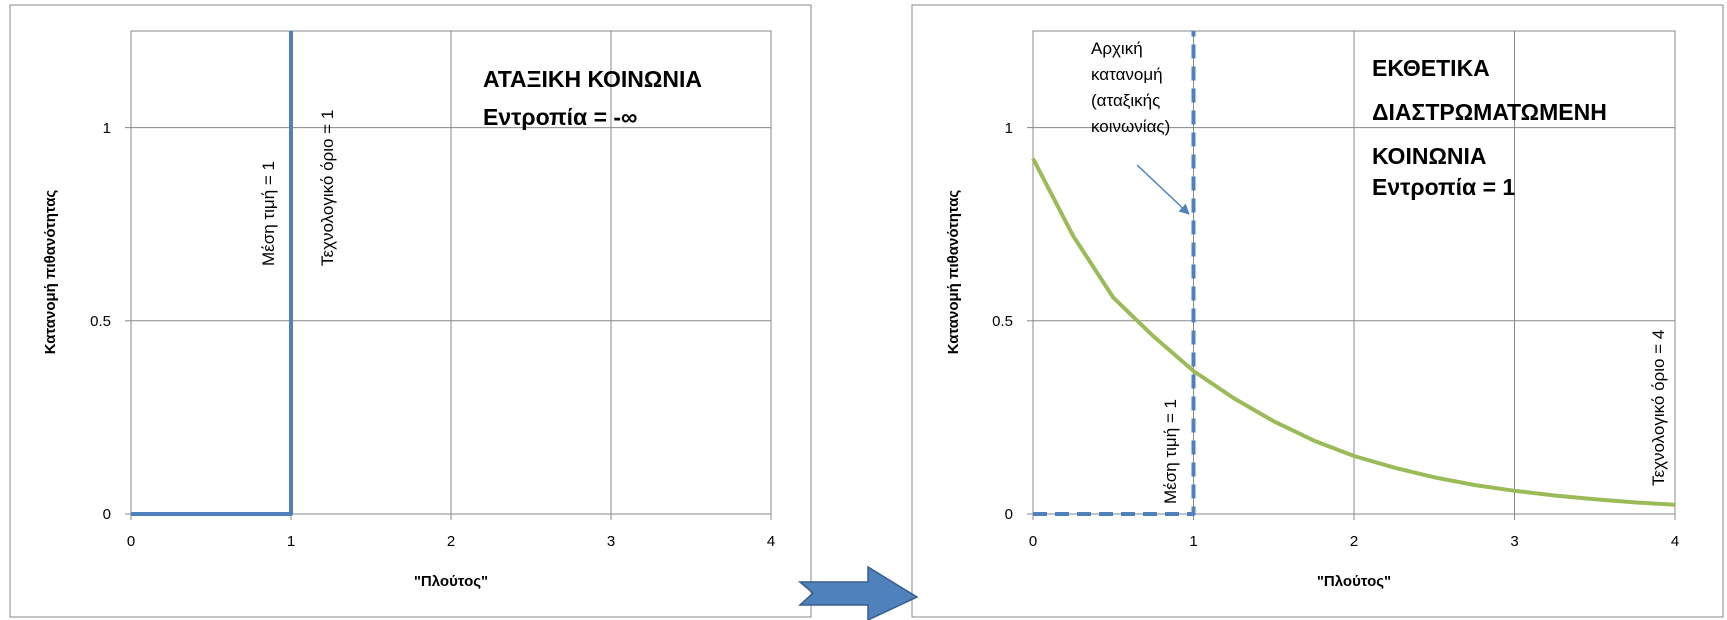 The width and height of the screenshot is (1727, 620). I want to click on right-initial-arrow, so click(1163, 189).